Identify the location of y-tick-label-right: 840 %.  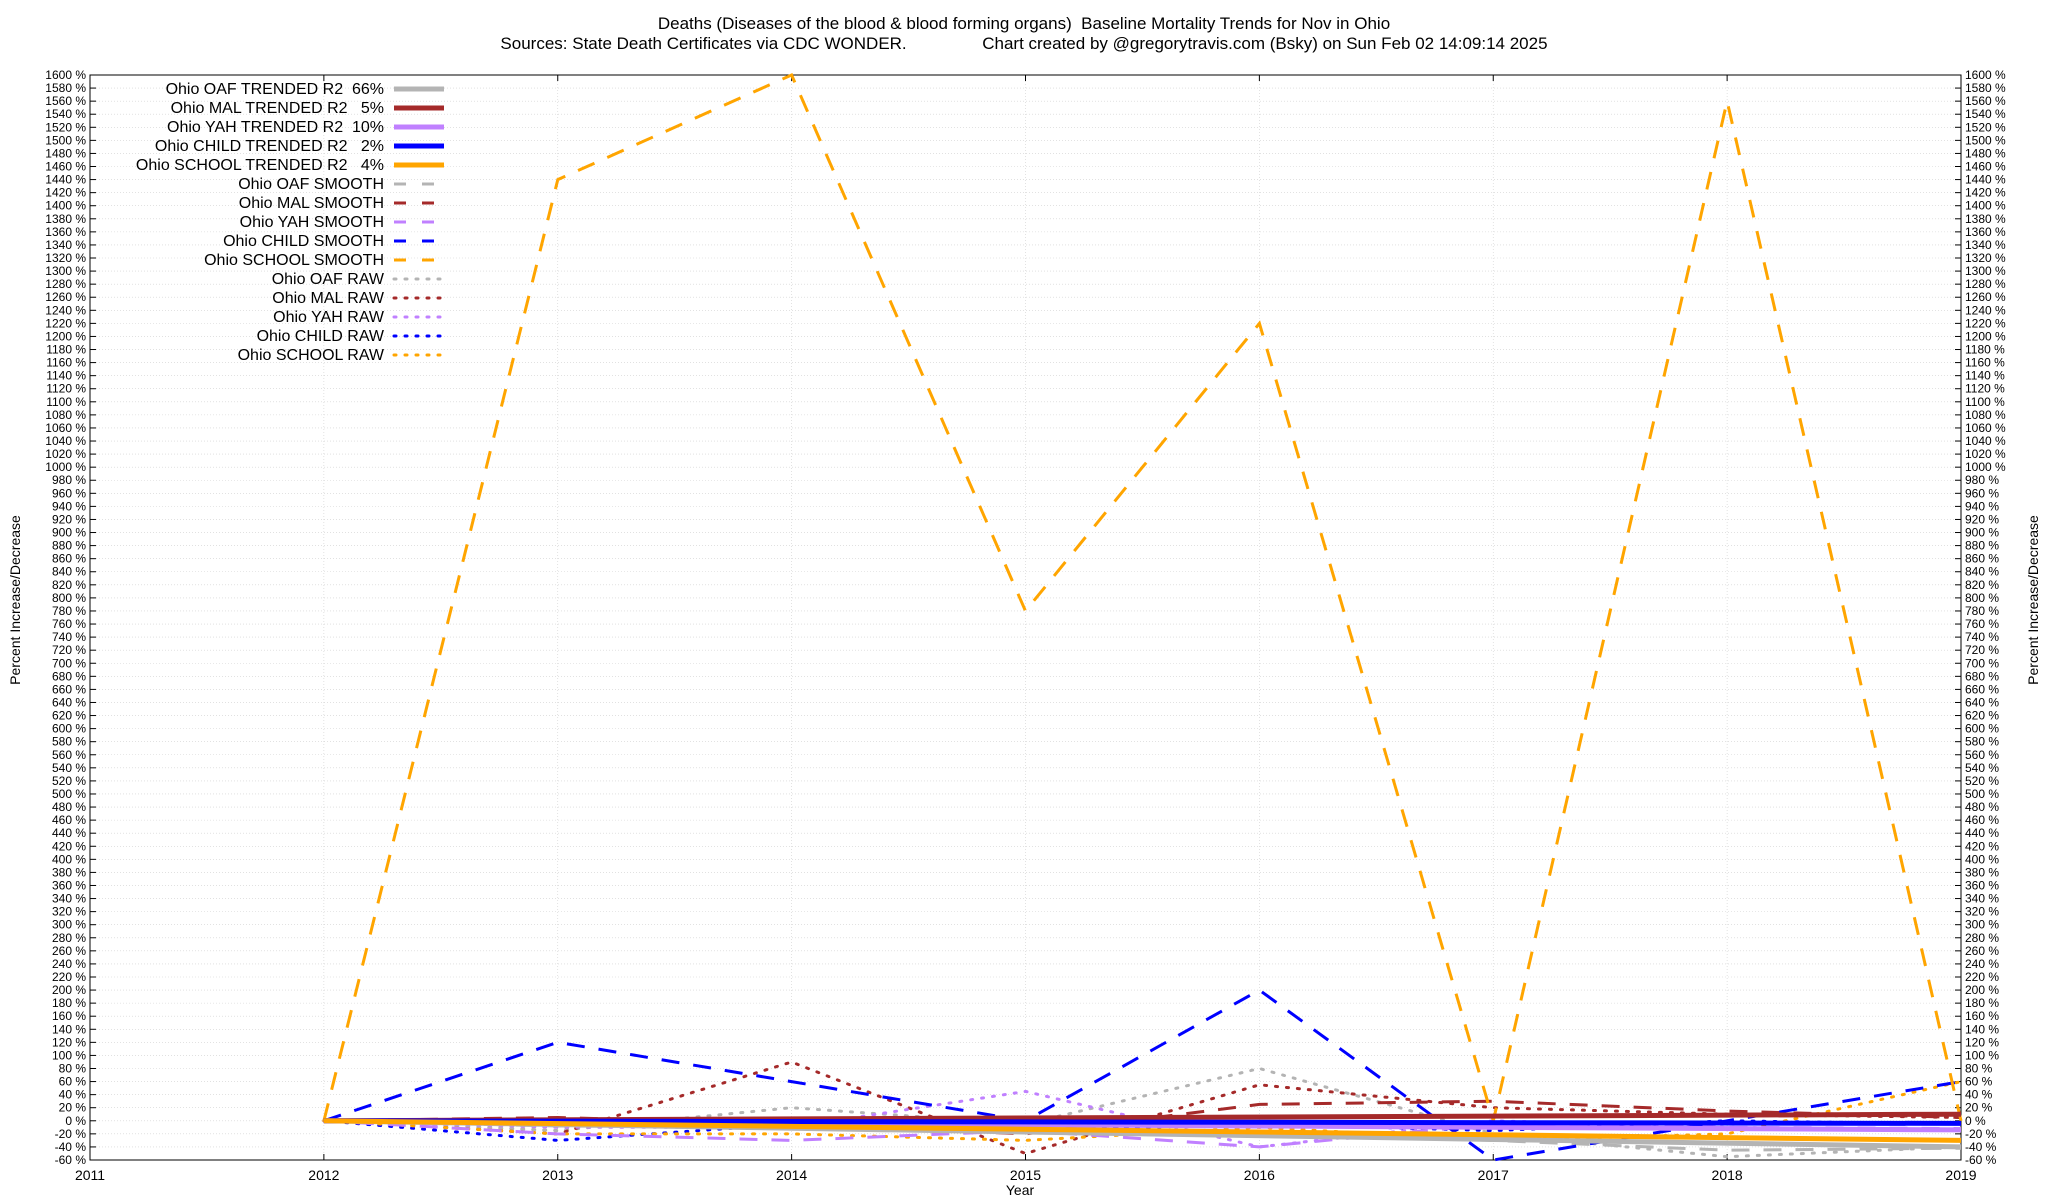
(1982, 572).